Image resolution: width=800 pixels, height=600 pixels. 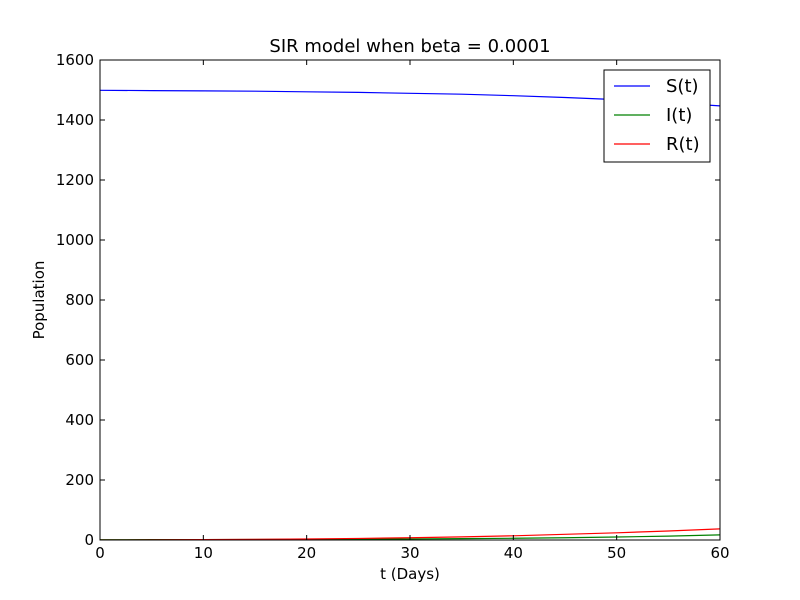 I want to click on x-tick-label: 40, so click(x=513, y=553).